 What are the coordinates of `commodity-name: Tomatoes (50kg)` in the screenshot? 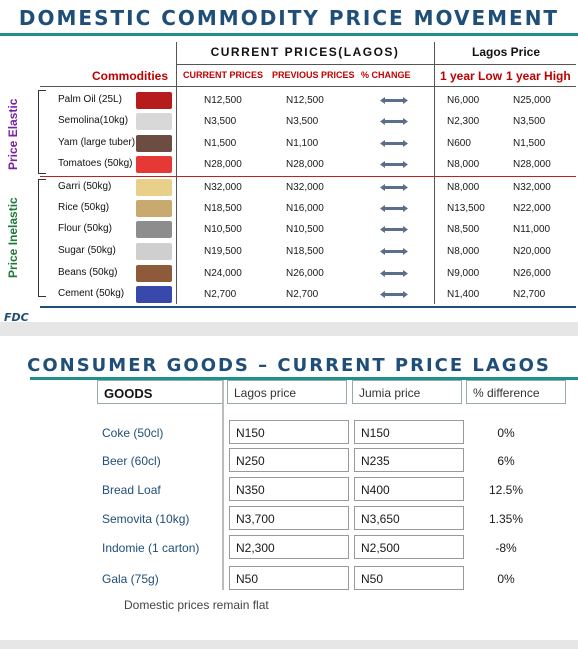 It's located at (95, 163).